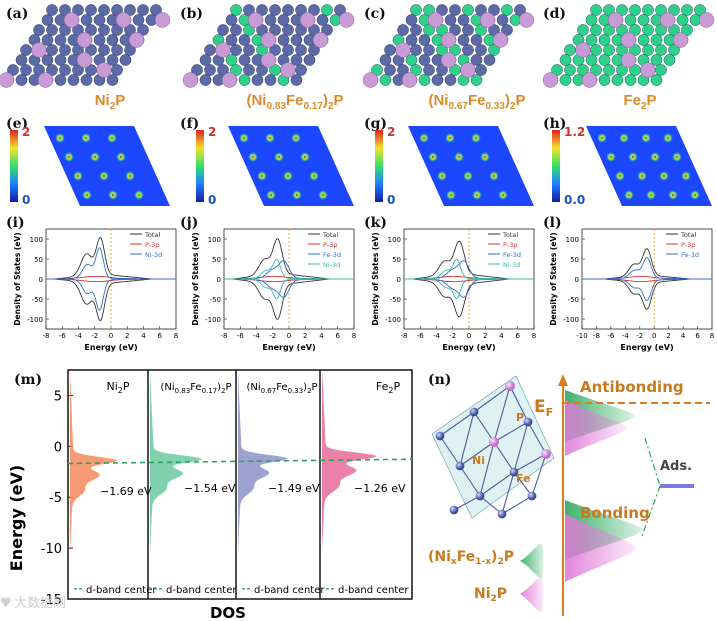 The image size is (717, 621). I want to click on dos-xtick-label: -10, so click(581, 336).